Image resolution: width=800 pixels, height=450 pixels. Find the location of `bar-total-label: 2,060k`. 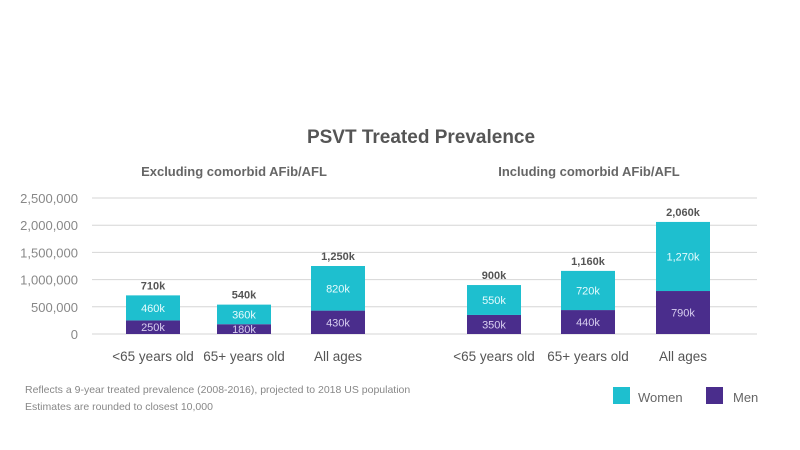

bar-total-label: 2,060k is located at coordinates (683, 213).